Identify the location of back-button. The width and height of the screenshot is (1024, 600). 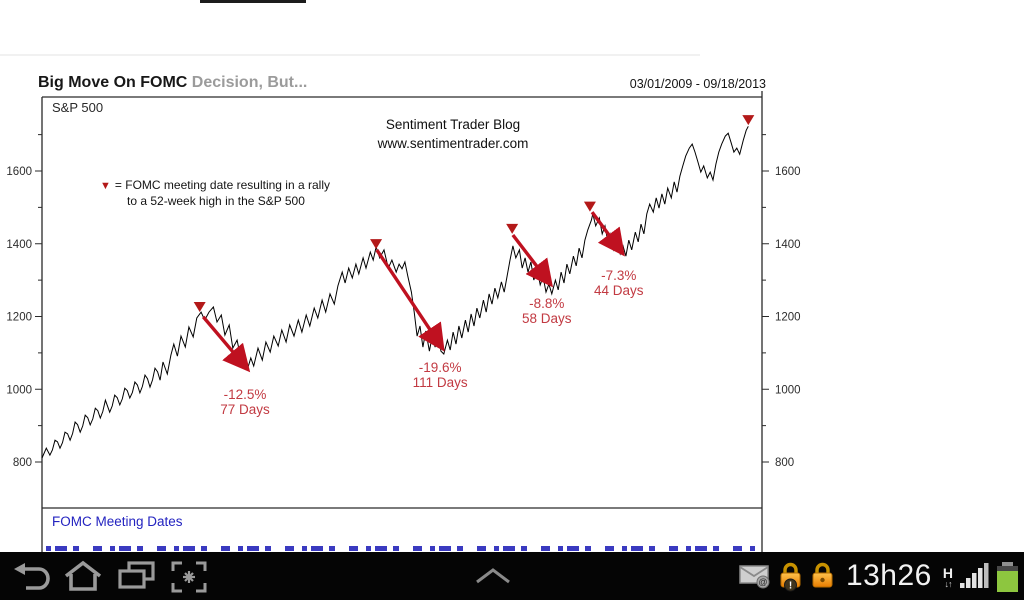
(32, 576).